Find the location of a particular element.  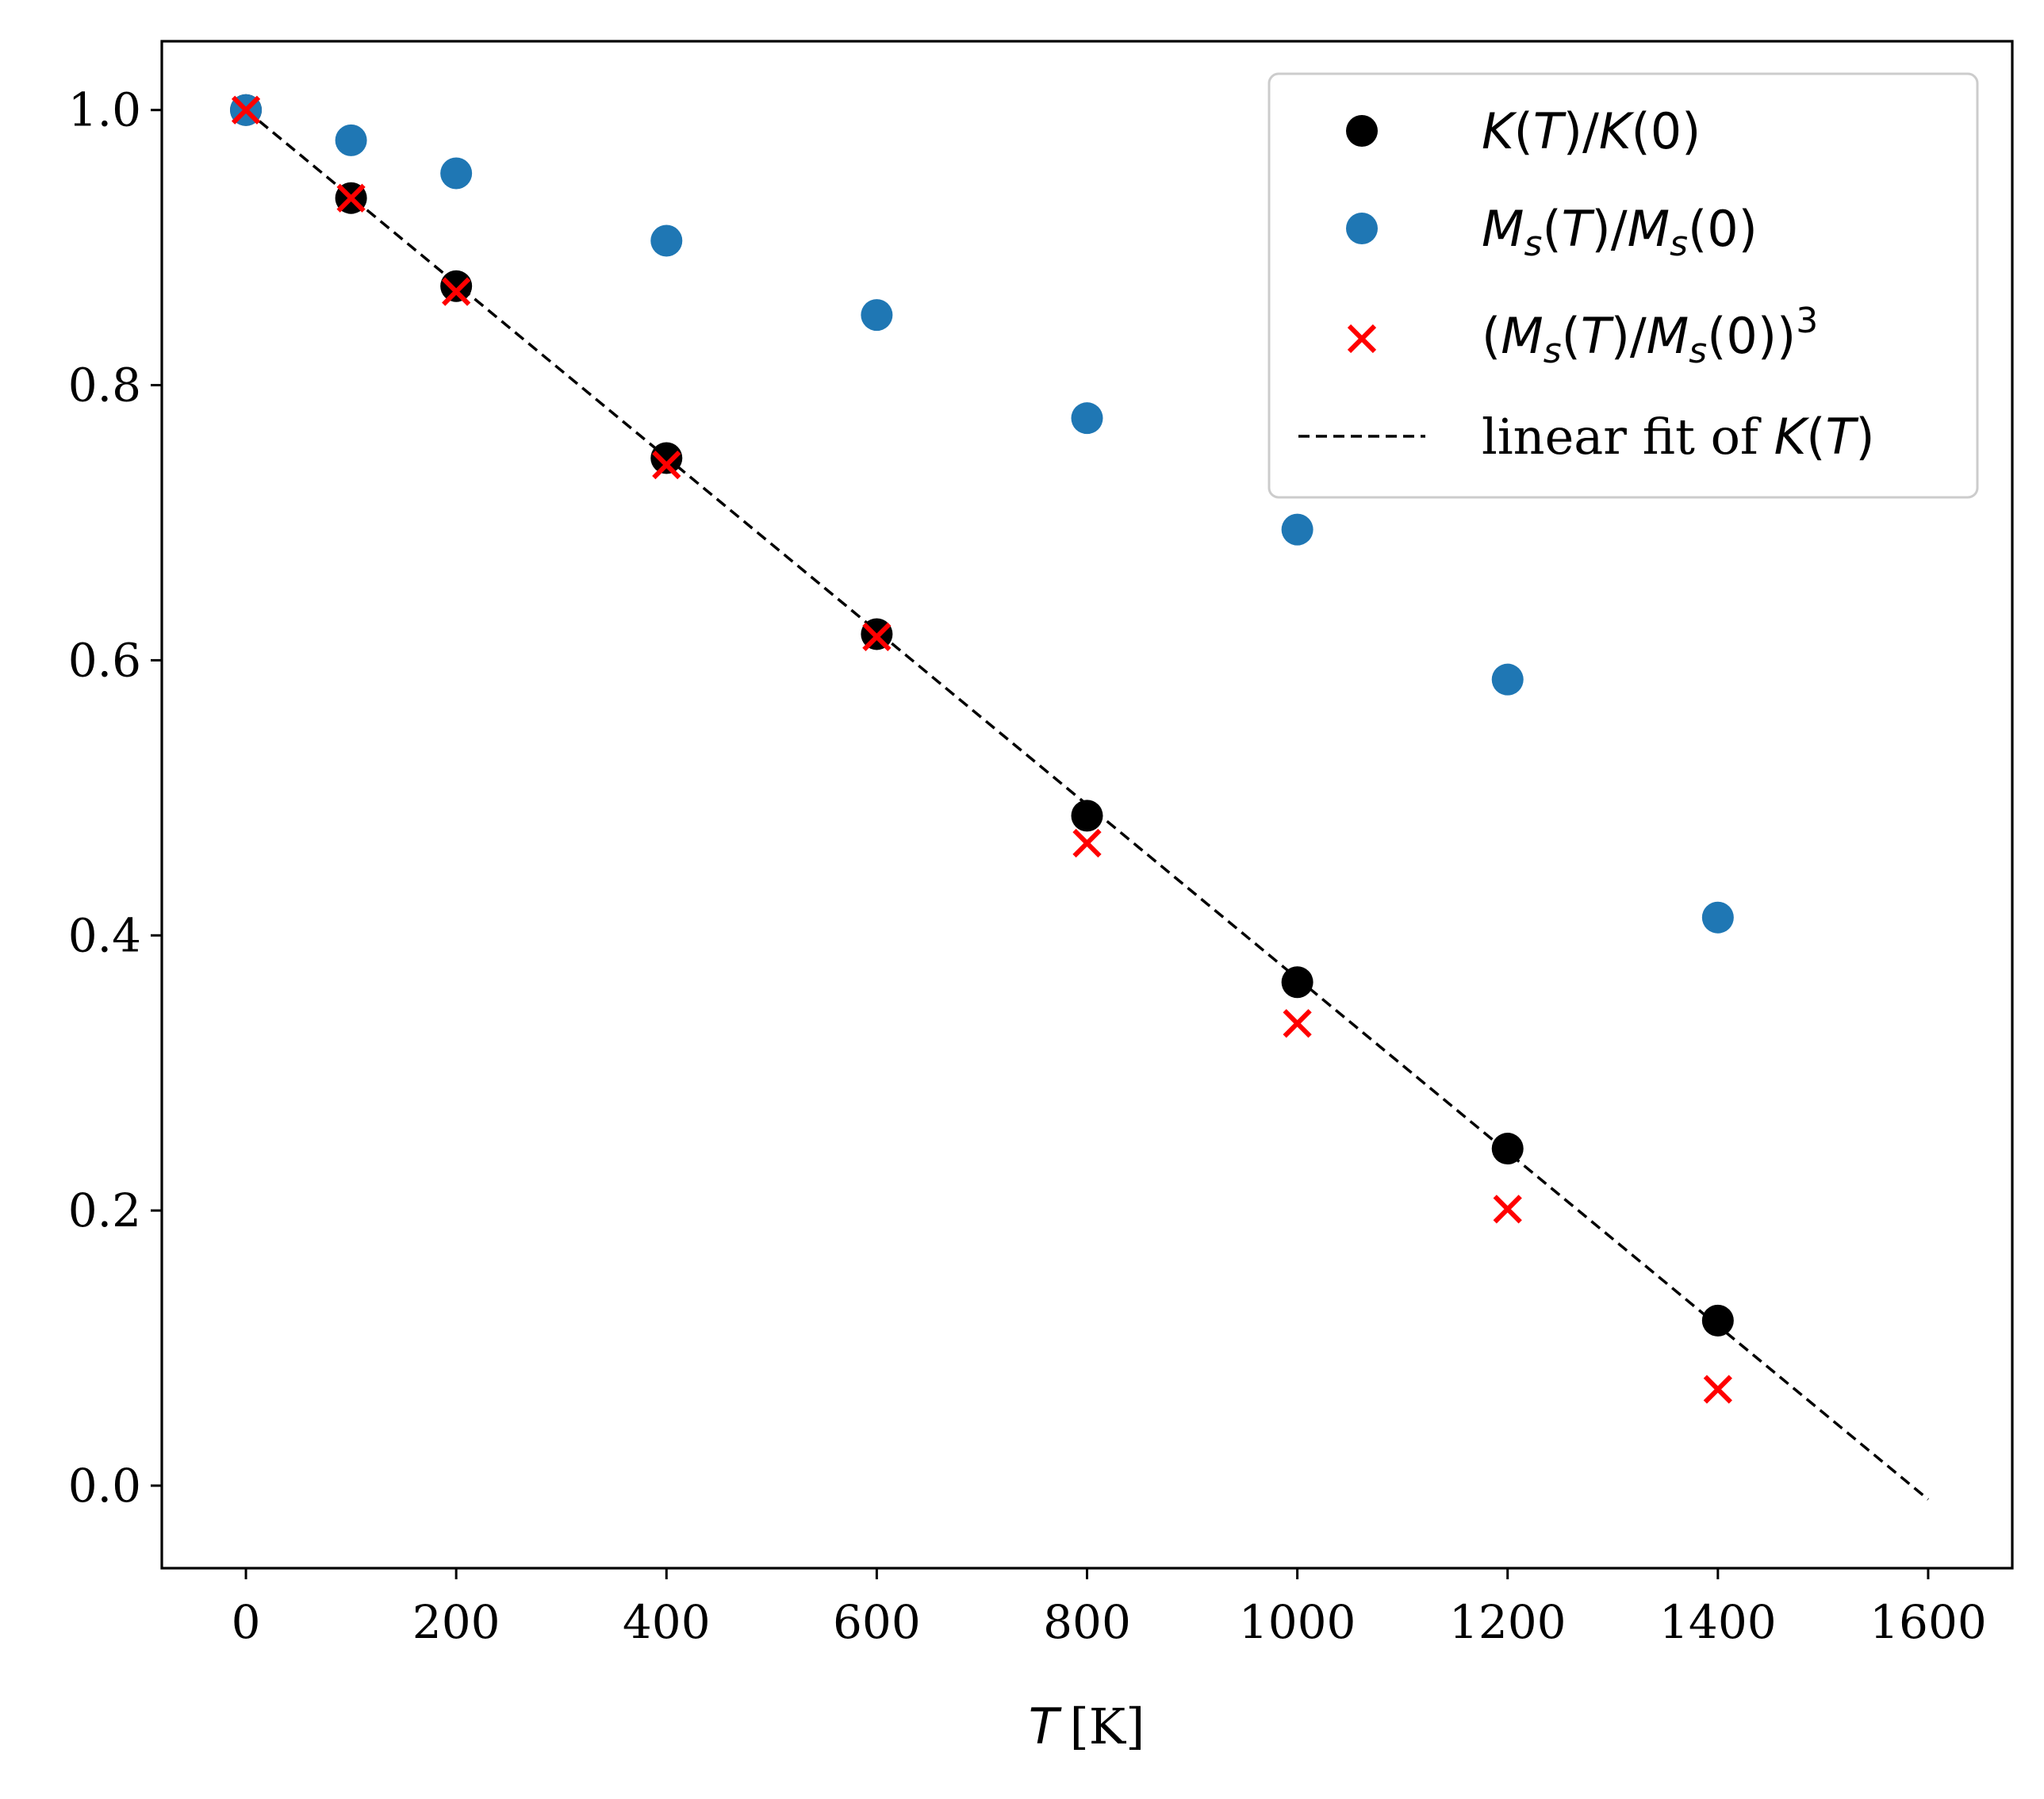

y-tick-label: 0.6 is located at coordinates (104, 660).